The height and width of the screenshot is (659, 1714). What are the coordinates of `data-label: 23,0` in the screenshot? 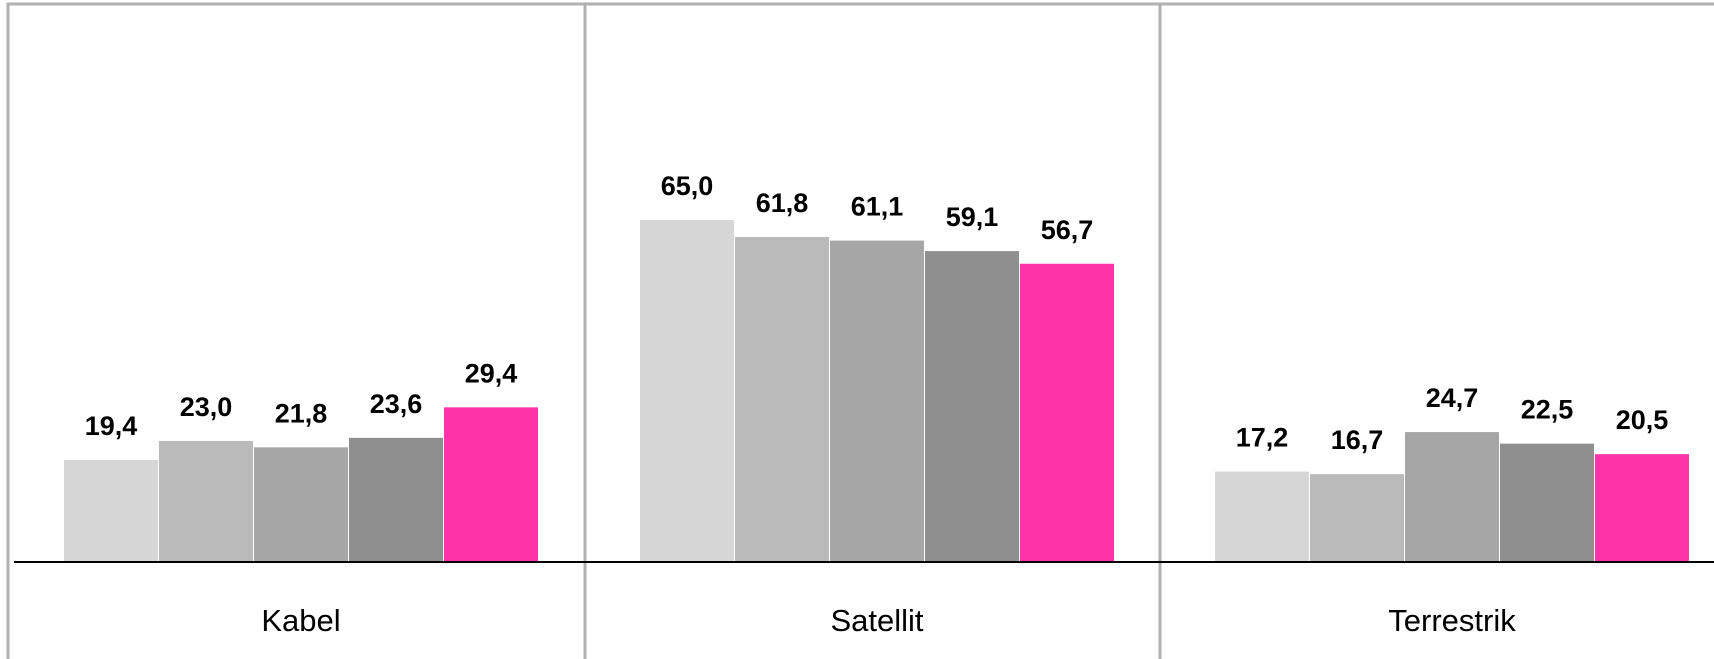 It's located at (206, 407).